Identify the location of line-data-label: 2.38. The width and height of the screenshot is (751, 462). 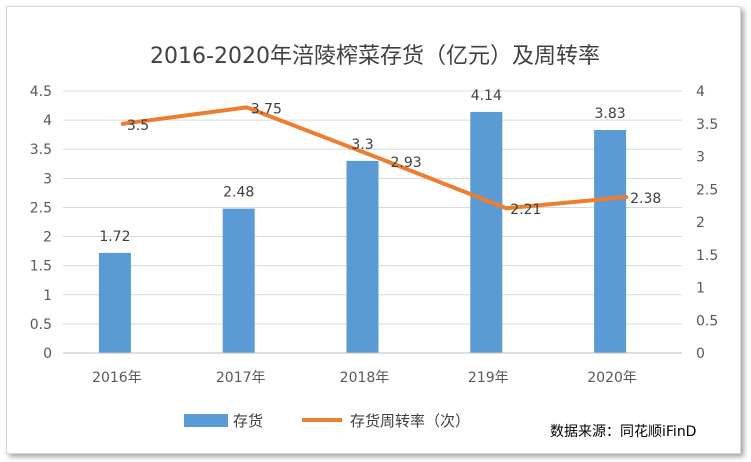
(645, 199).